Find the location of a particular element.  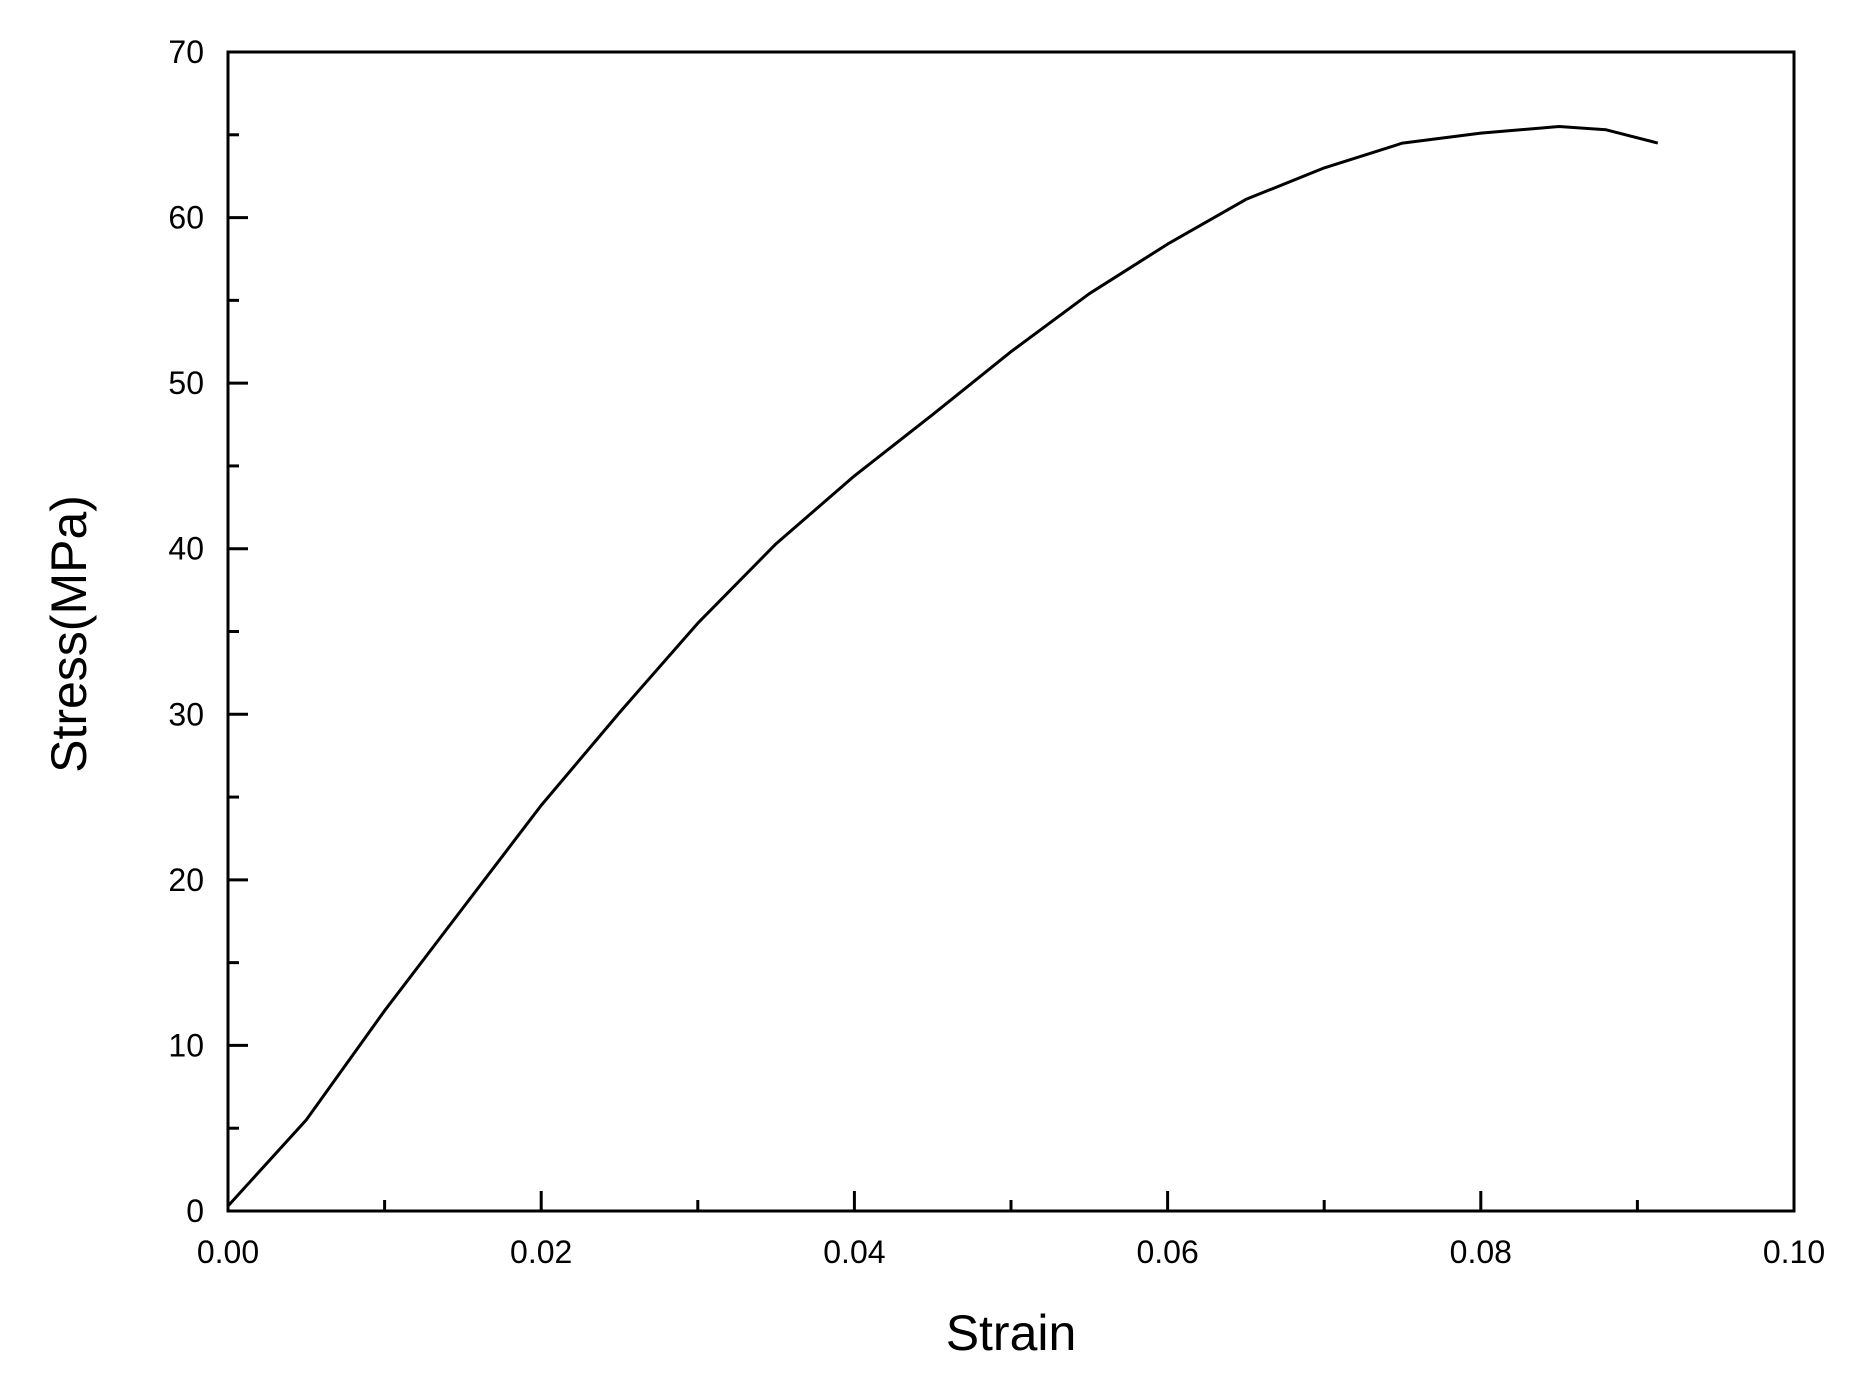

y-axis-title: Stress(MPa) is located at coordinates (69, 634).